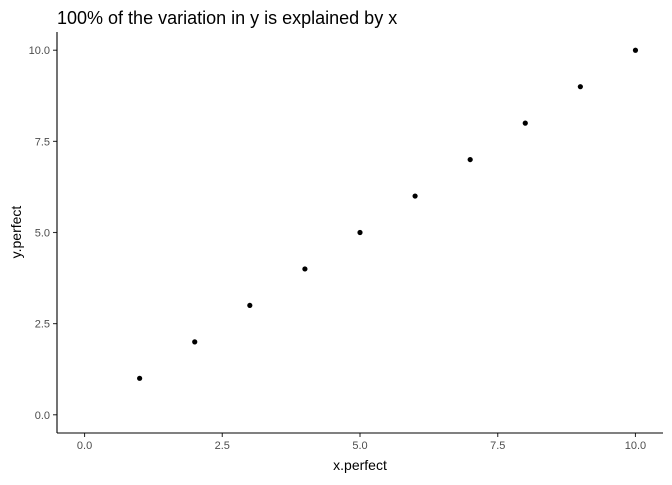  I want to click on y-tick-label: 0.0, so click(42, 416).